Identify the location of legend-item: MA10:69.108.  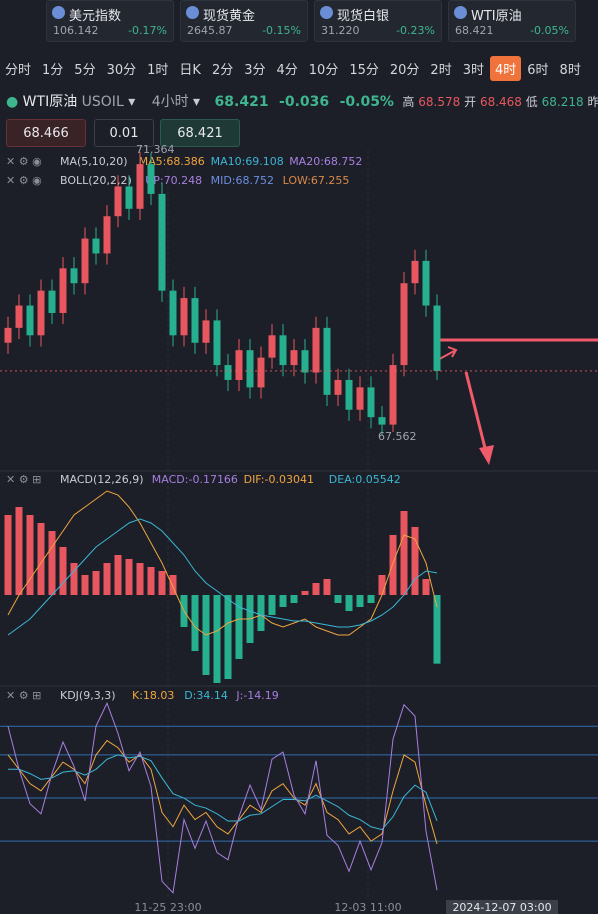
(247, 161).